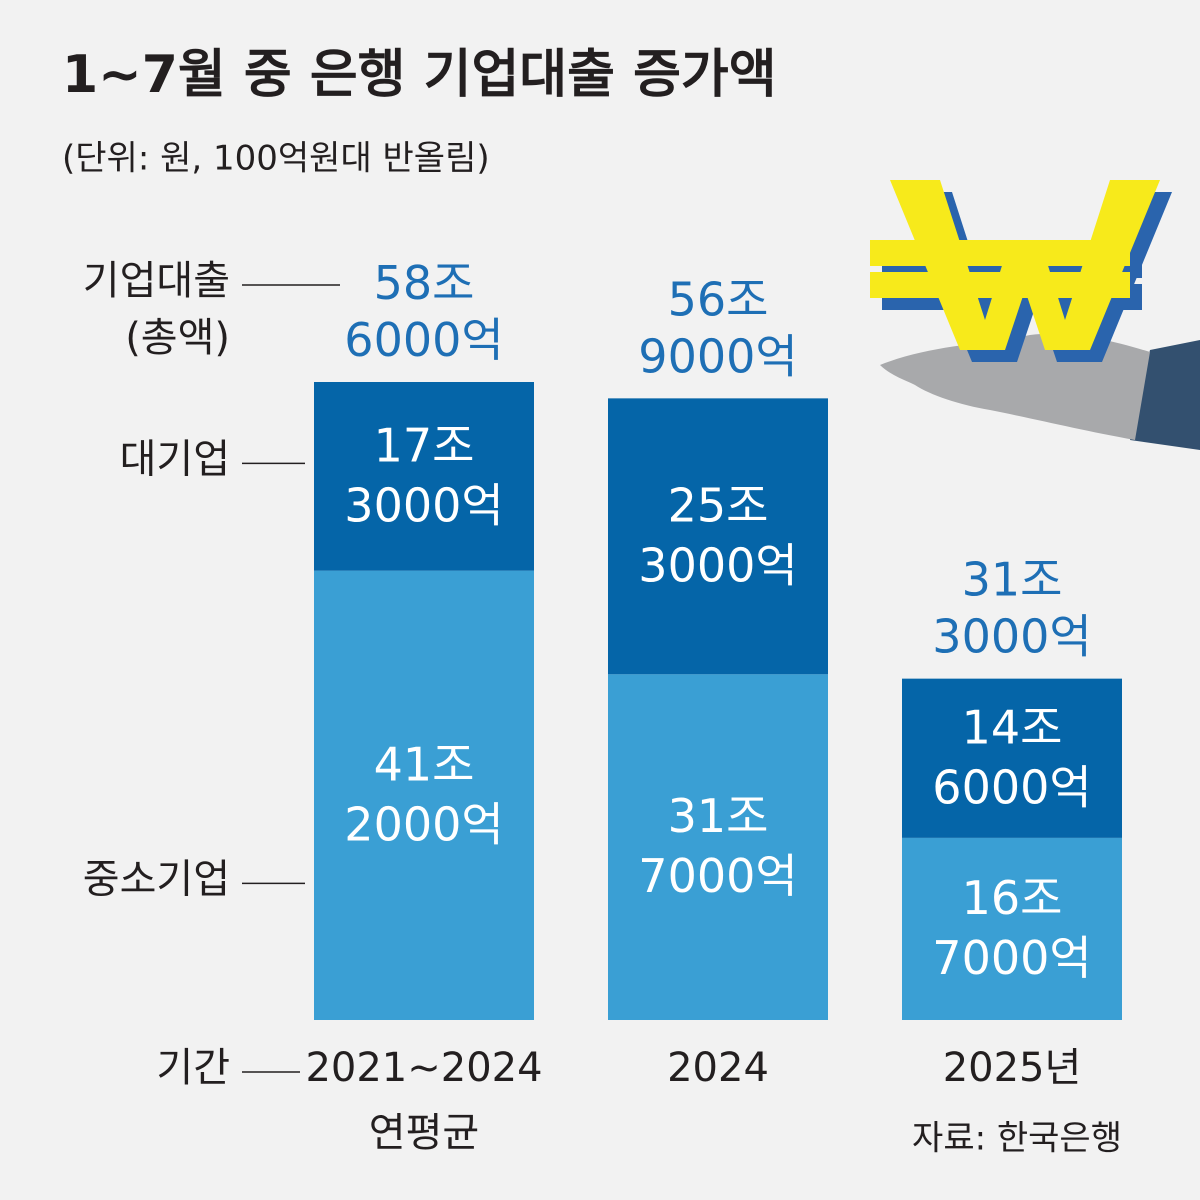  I want to click on value-label: 25조 3000억, so click(717, 535).